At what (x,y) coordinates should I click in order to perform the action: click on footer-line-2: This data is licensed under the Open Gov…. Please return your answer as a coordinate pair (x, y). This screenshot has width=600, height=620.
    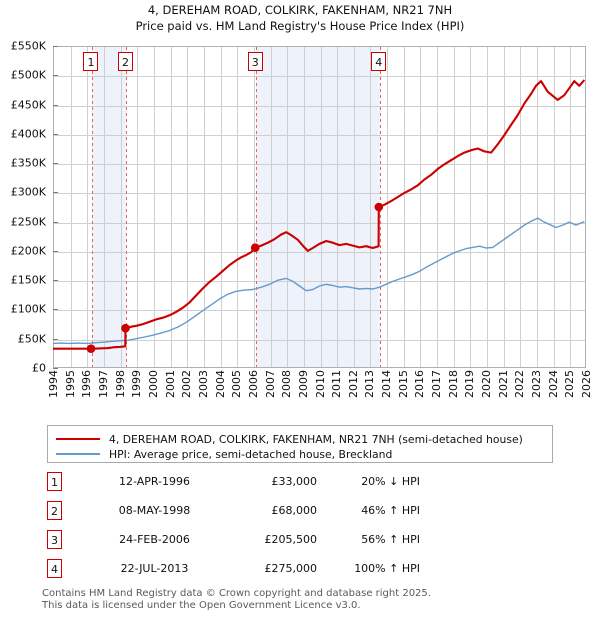
    Looking at the image, I should click on (201, 605).